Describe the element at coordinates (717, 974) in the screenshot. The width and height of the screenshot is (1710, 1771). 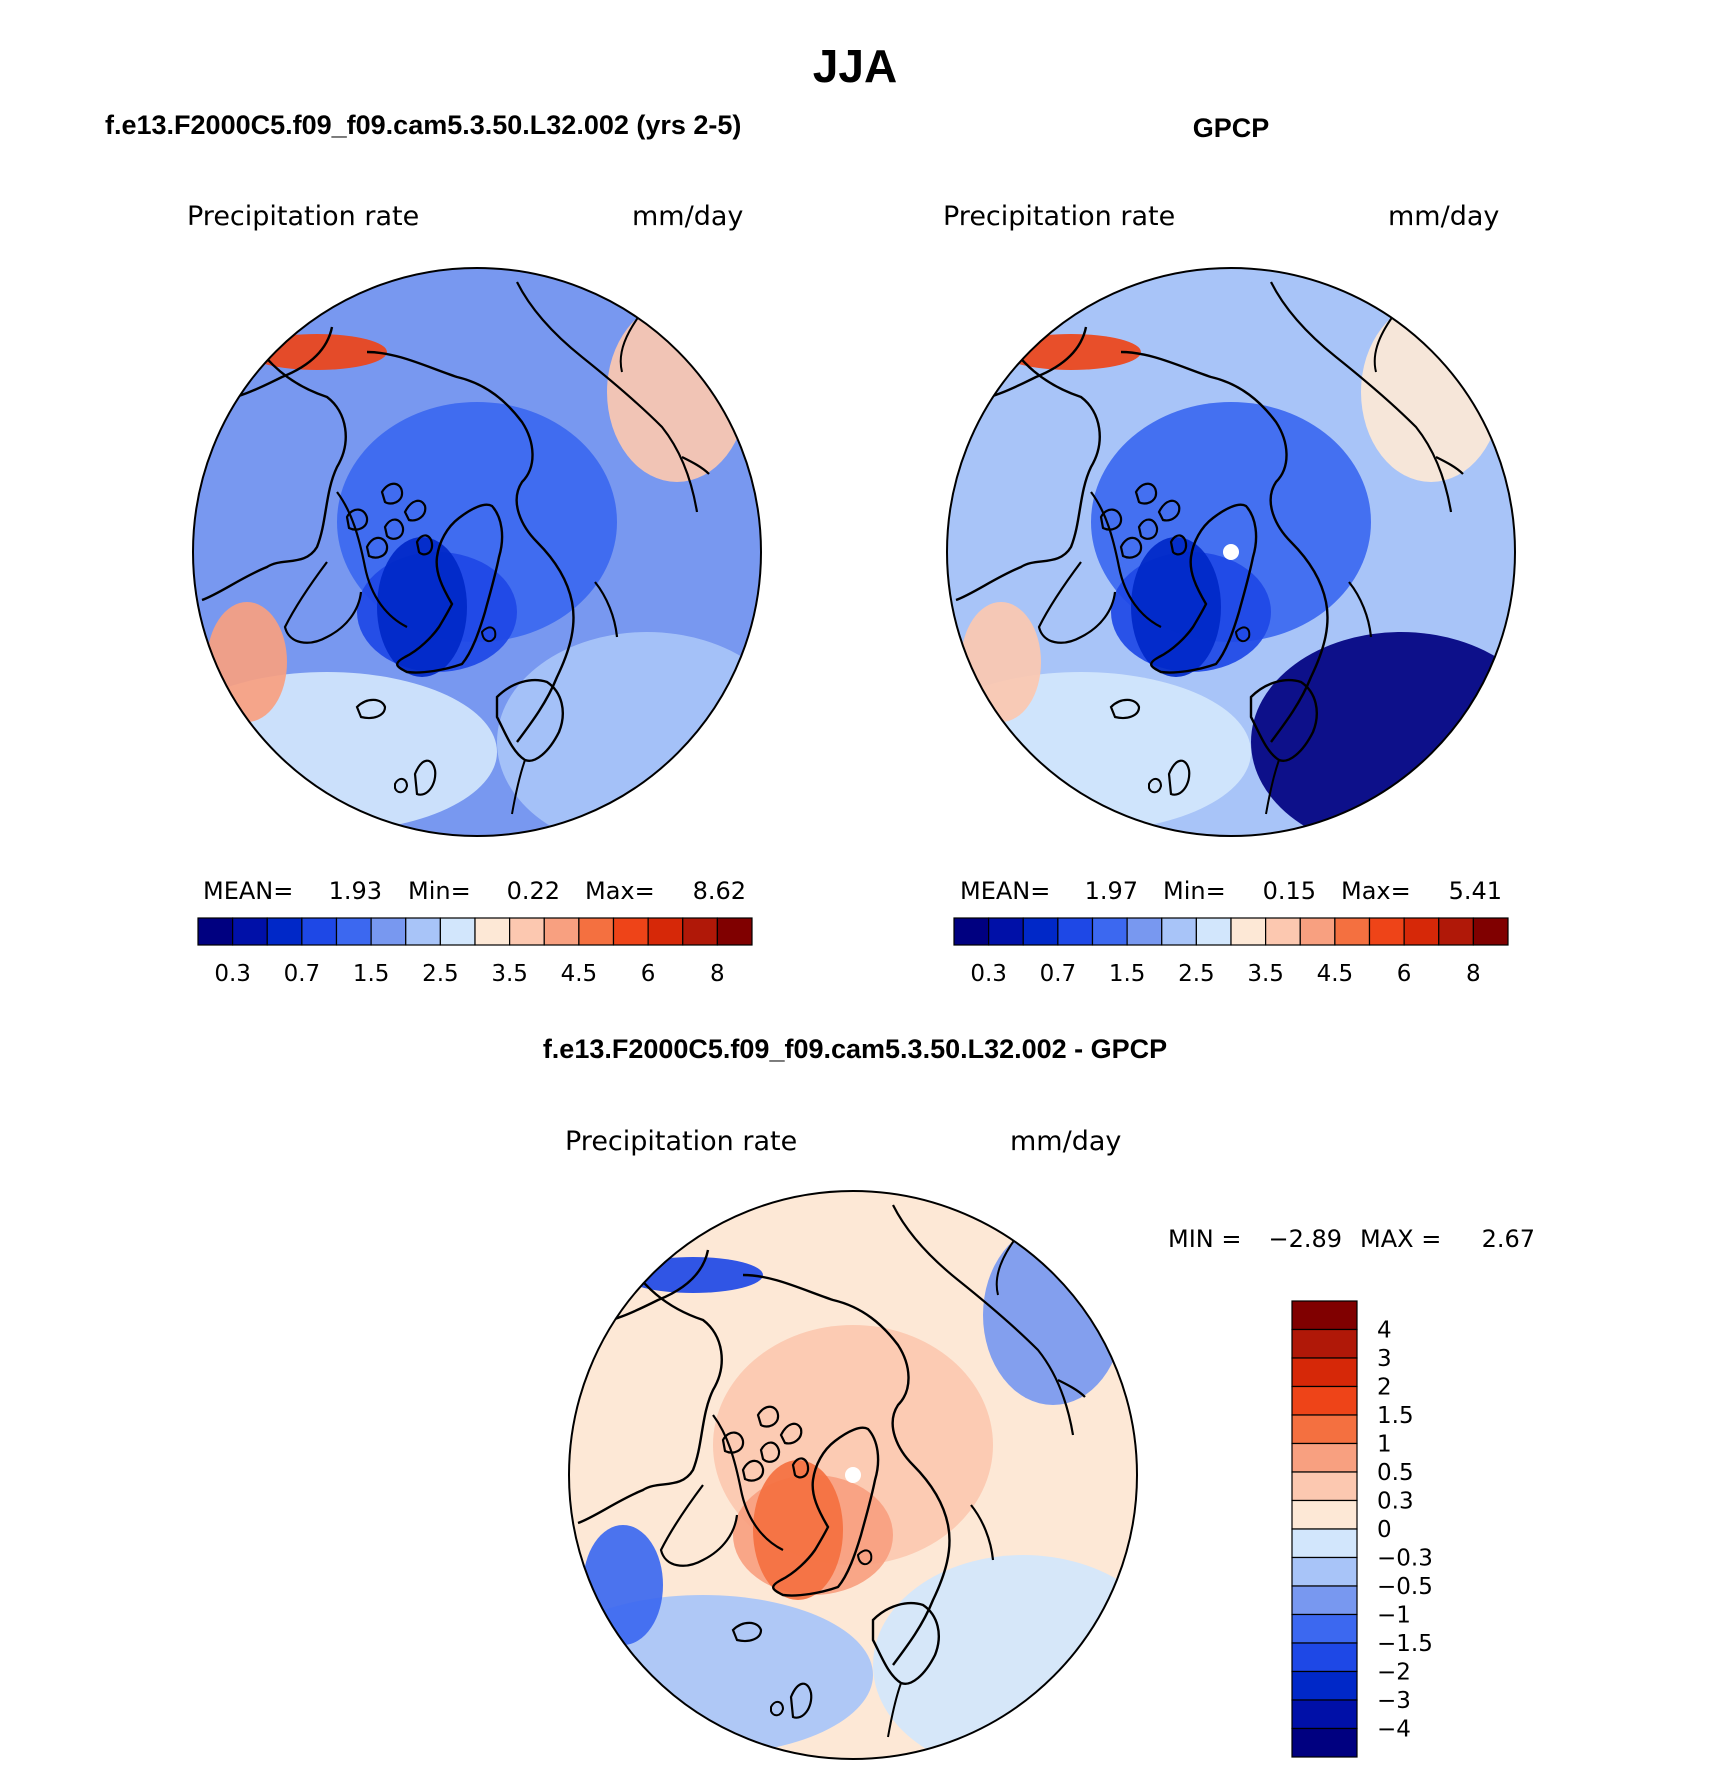
I see `colorbar-model-label: 8` at that location.